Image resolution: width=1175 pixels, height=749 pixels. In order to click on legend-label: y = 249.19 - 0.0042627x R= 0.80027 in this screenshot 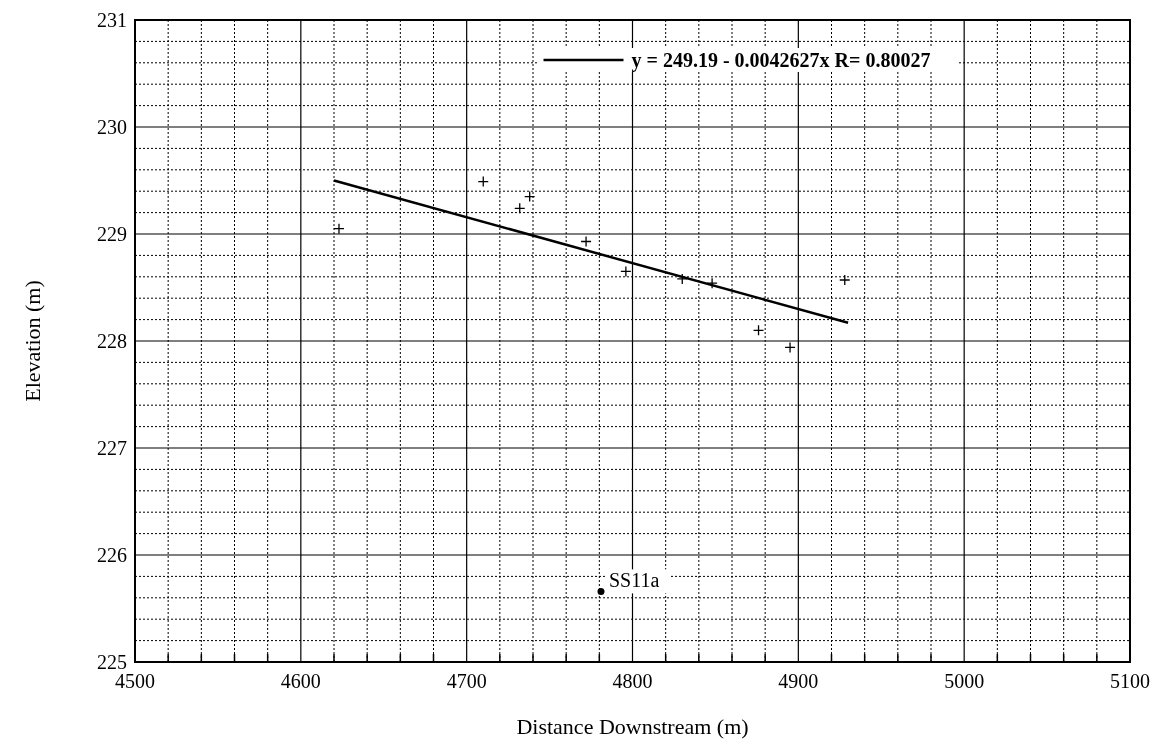, I will do `click(781, 60)`.